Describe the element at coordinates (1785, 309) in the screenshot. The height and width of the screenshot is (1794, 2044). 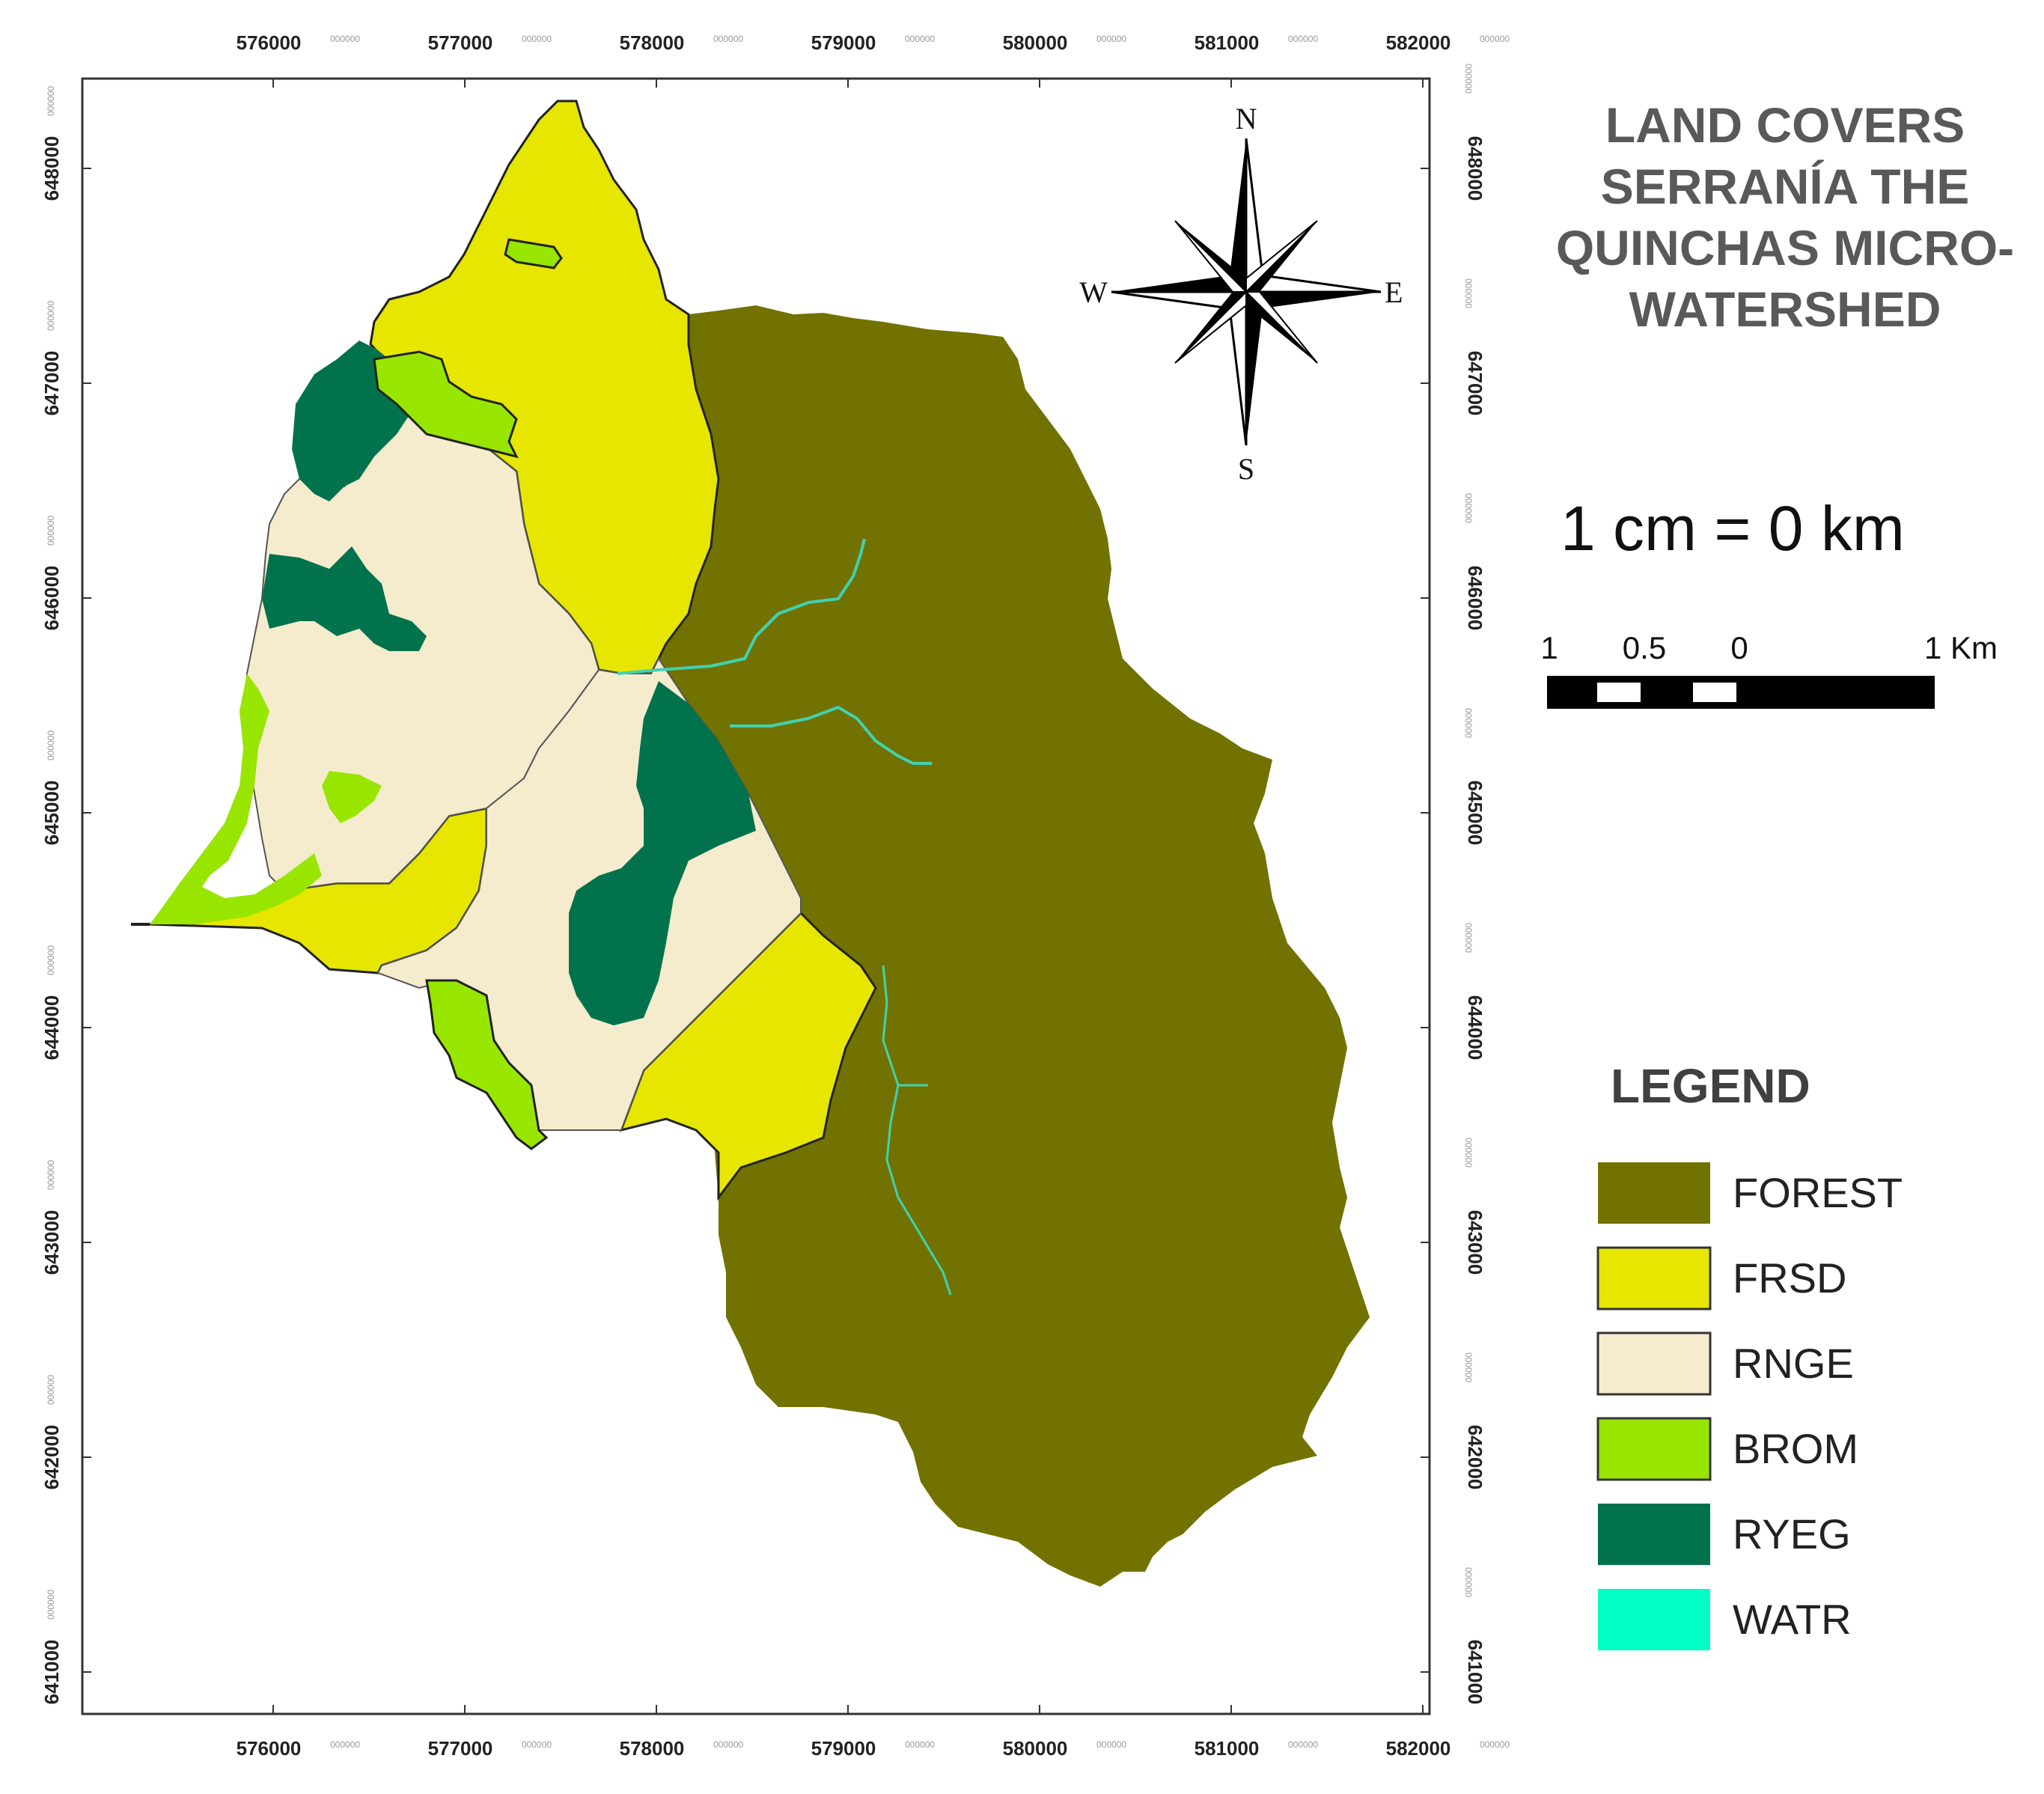
I see `title-line: WATERSHED` at that location.